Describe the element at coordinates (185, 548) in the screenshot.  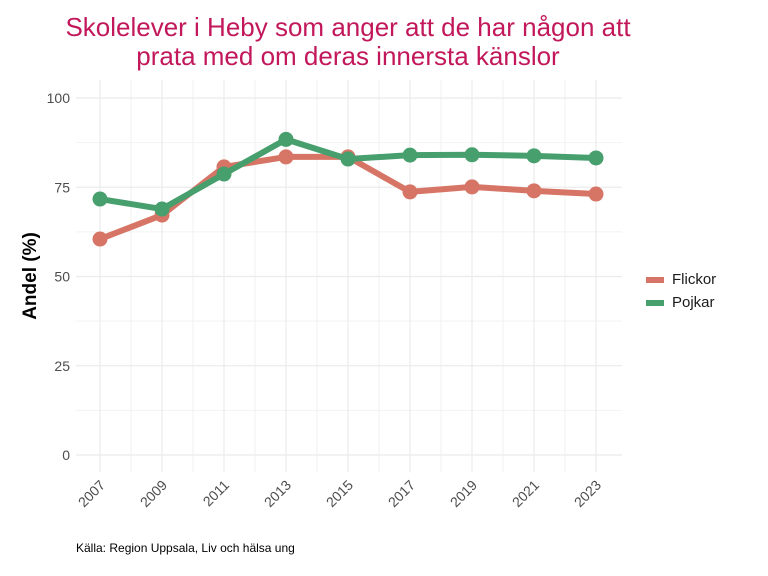
I see `caption: Källa: Region Uppsala, Liv och hälsa ung` at that location.